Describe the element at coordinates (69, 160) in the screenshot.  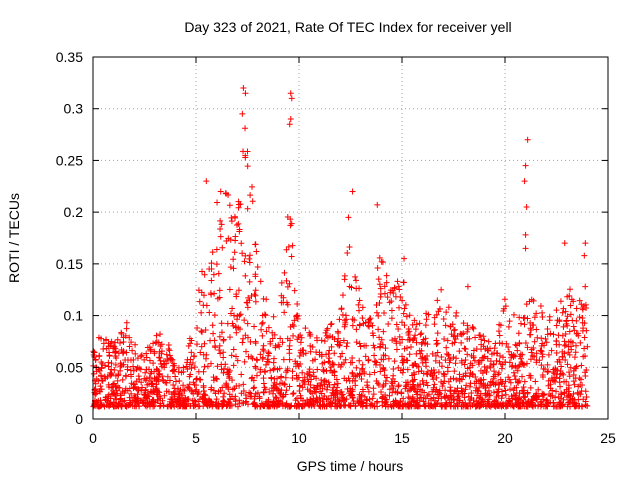
I see `y-tick-label: 0.25` at that location.